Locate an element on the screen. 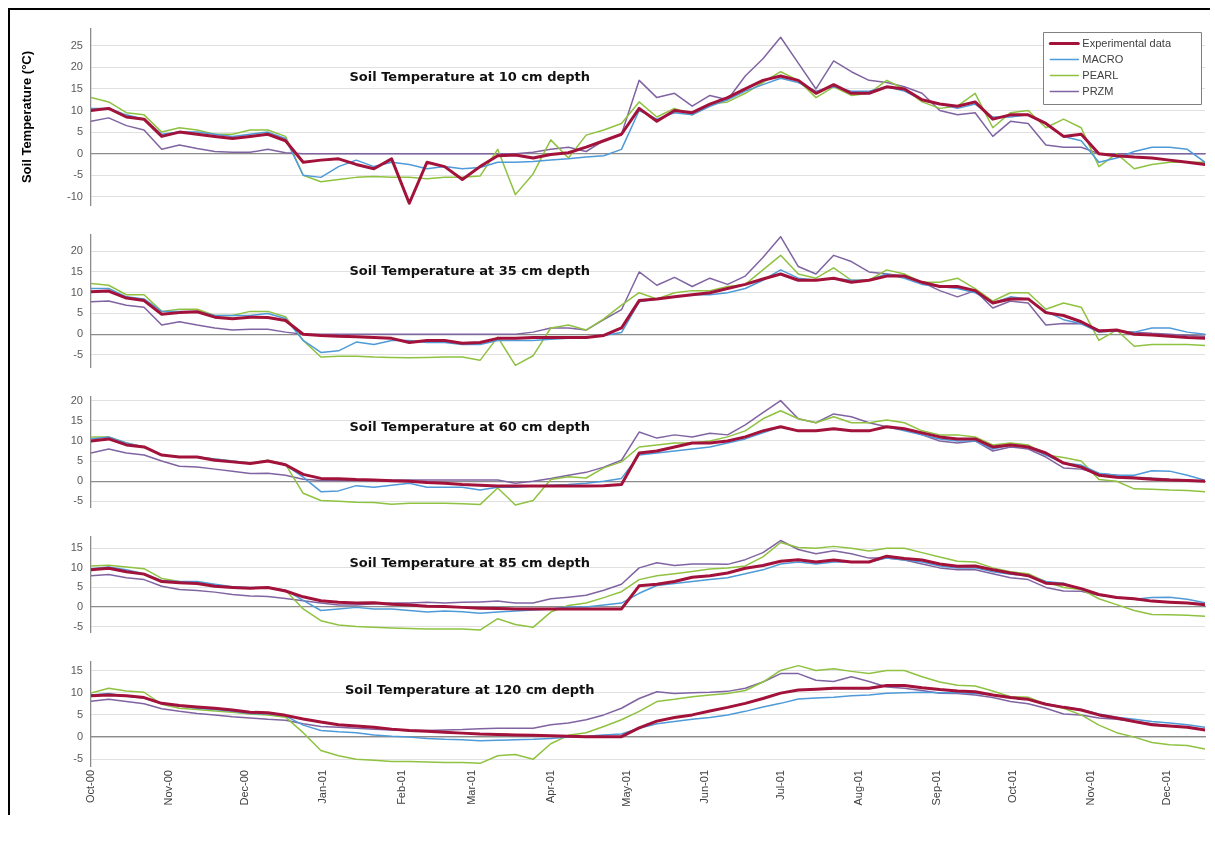 The height and width of the screenshot is (846, 1215). x-tick-label: Aug-01 is located at coordinates (857, 788).